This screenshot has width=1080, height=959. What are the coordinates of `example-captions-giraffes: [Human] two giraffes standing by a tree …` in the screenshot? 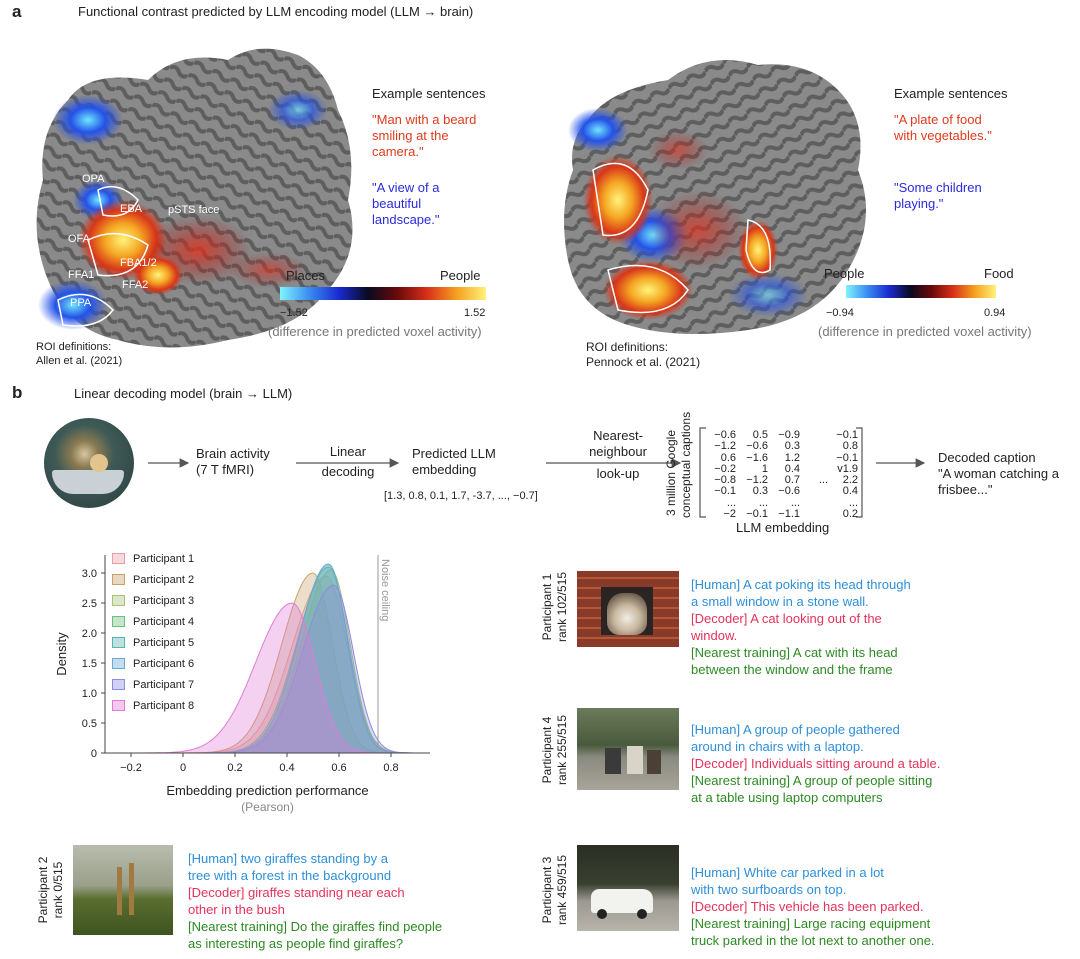 It's located at (315, 901).